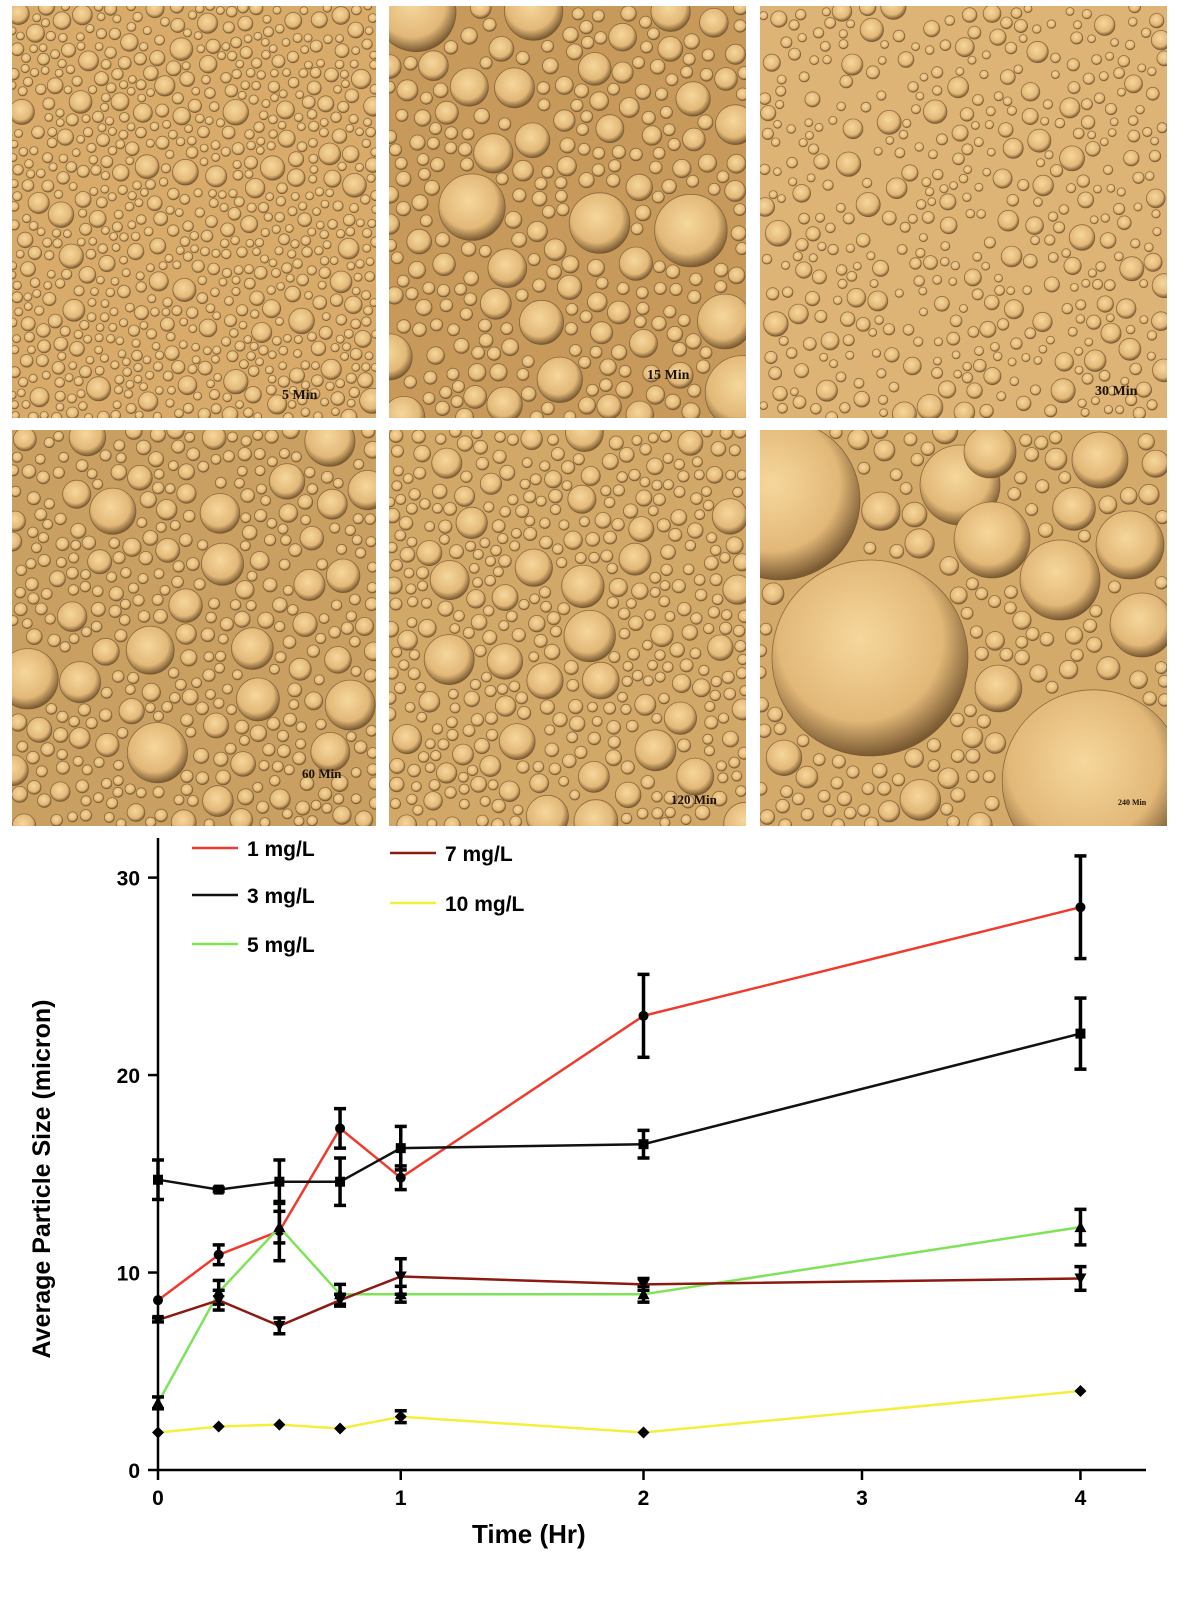  What do you see at coordinates (134, 1471) in the screenshot?
I see `y-tick-label: 0` at bounding box center [134, 1471].